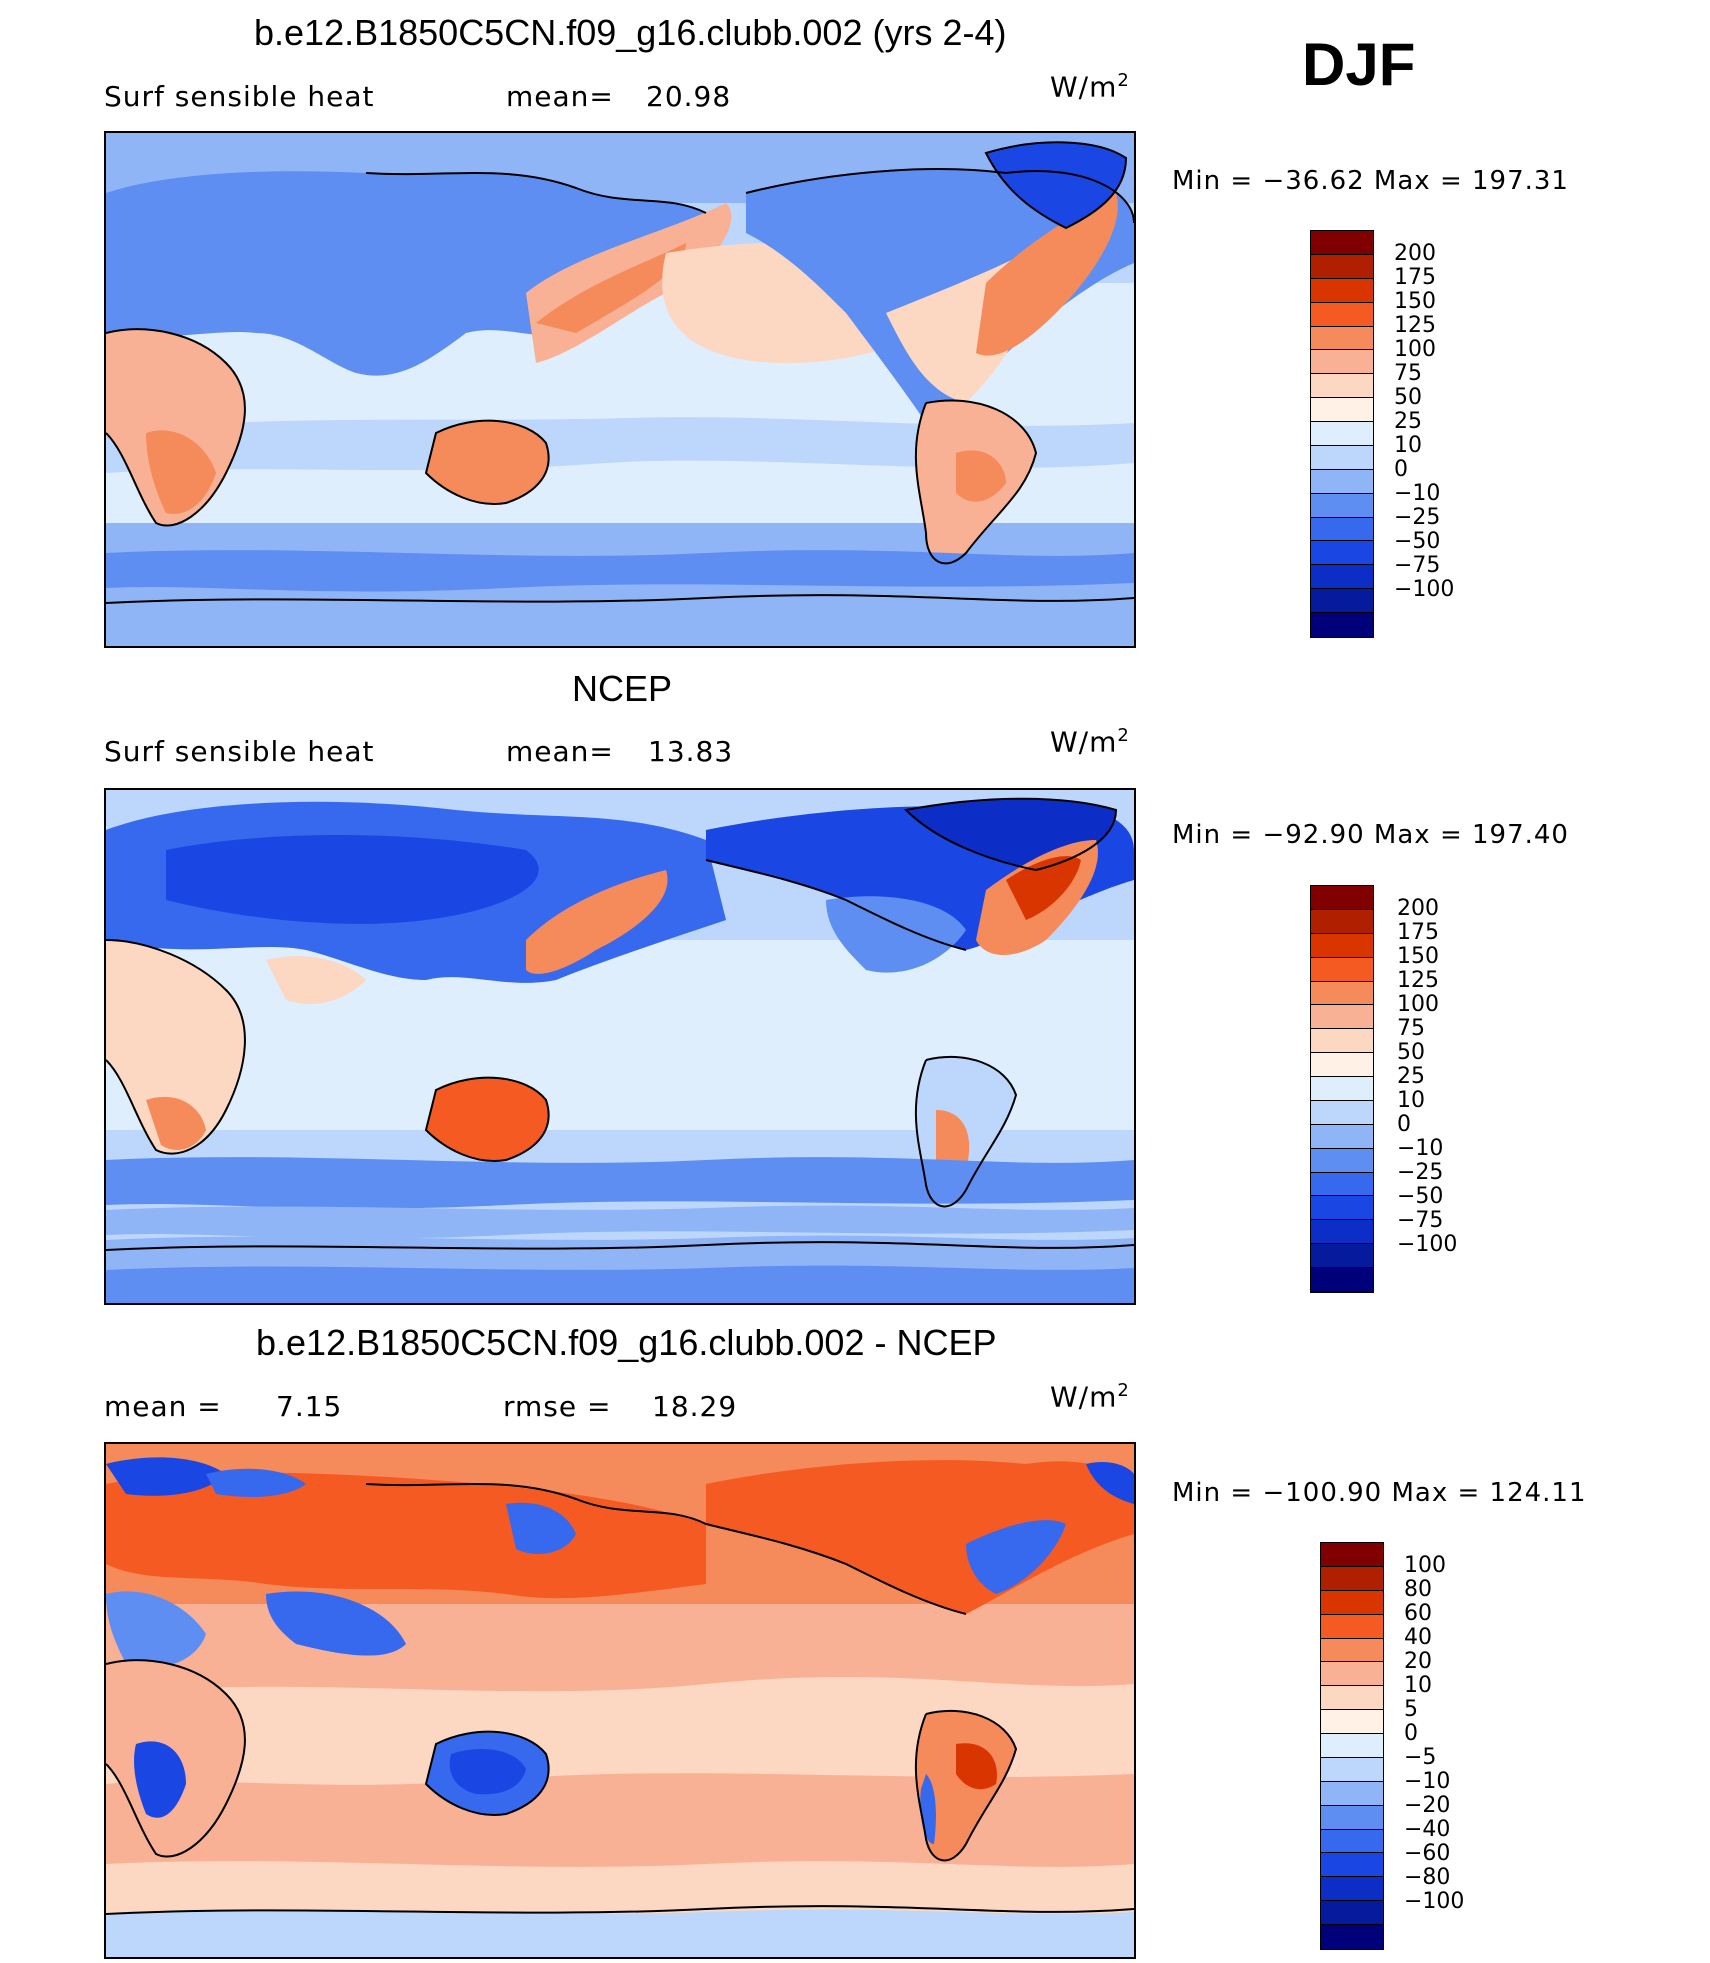 This screenshot has width=1710, height=1963. Describe the element at coordinates (1411, 1709) in the screenshot. I see `colorbar-label: 5` at that location.